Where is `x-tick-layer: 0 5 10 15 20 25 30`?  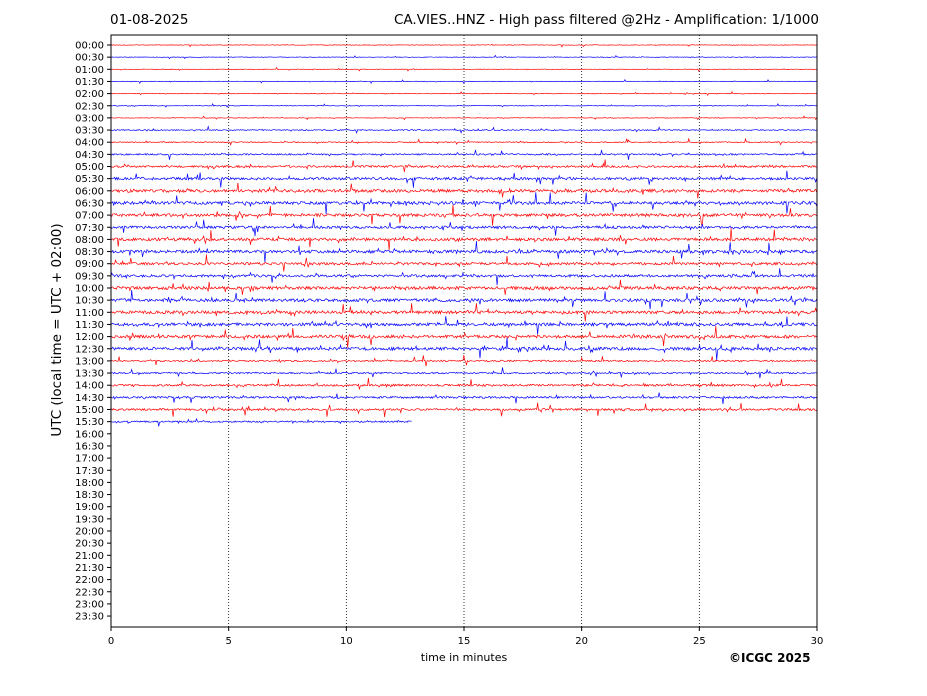 x-tick-layer: 0 5 10 15 20 25 30 is located at coordinates (466, 637).